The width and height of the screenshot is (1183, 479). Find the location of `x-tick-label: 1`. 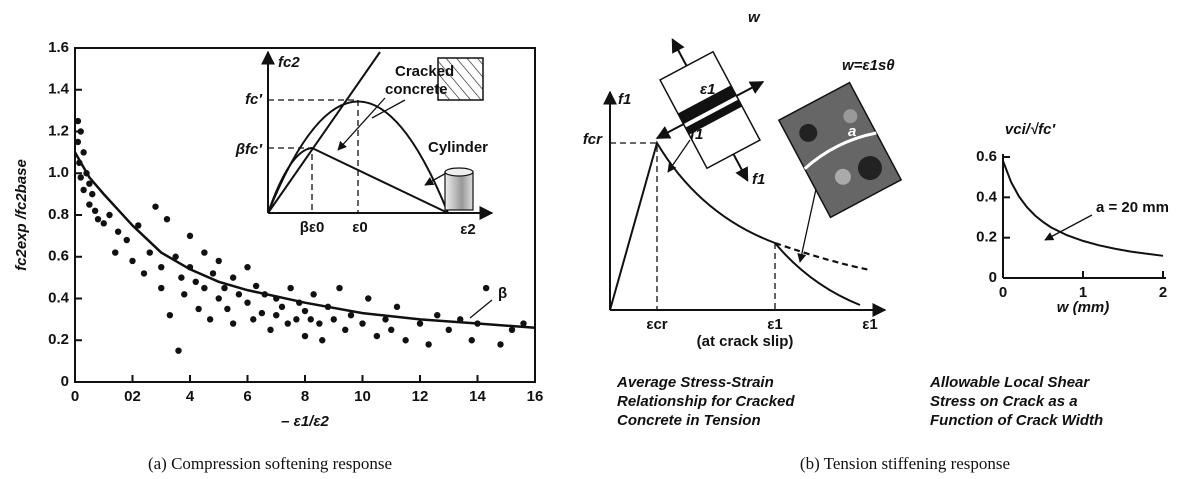

x-tick-label: 1 is located at coordinates (1083, 292).